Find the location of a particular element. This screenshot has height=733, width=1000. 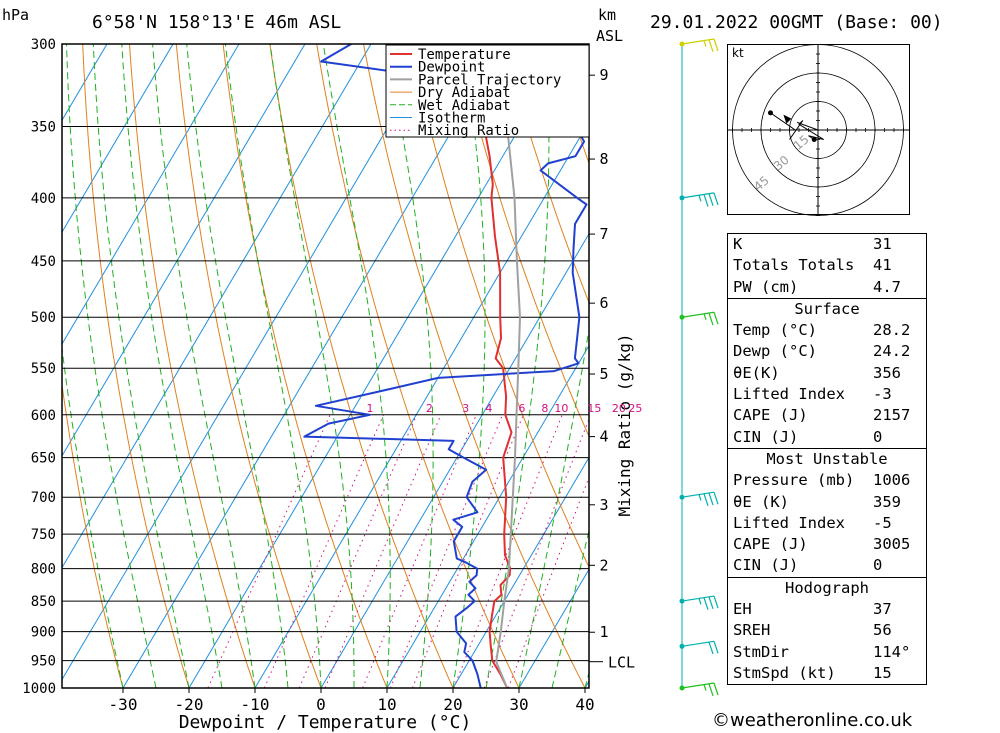

pressure-tick-label: 700 is located at coordinates (43, 498).